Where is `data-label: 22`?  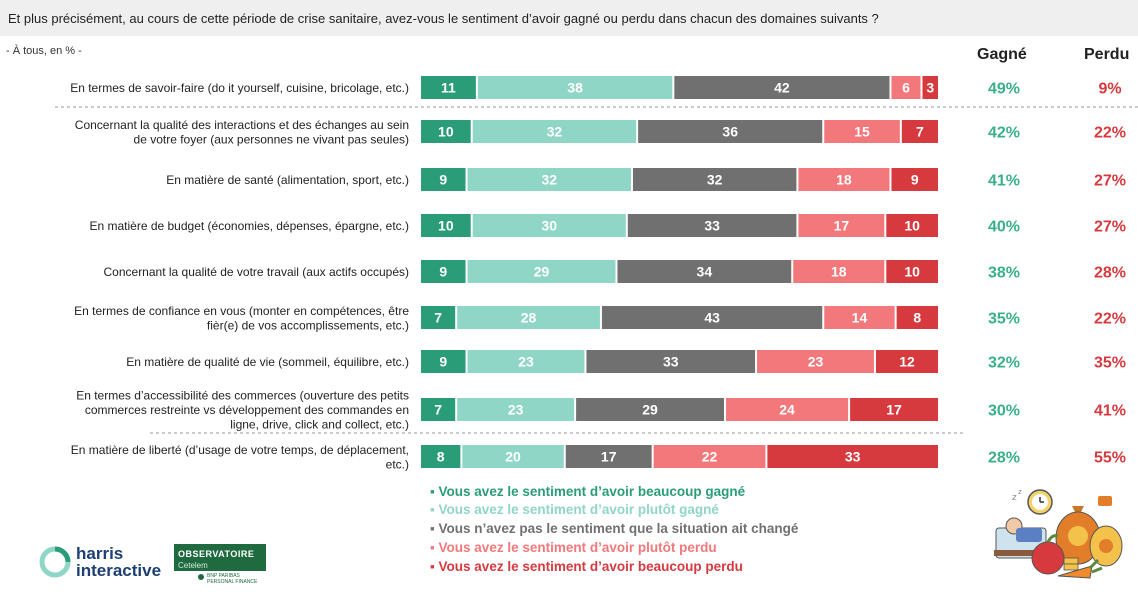 data-label: 22 is located at coordinates (710, 457).